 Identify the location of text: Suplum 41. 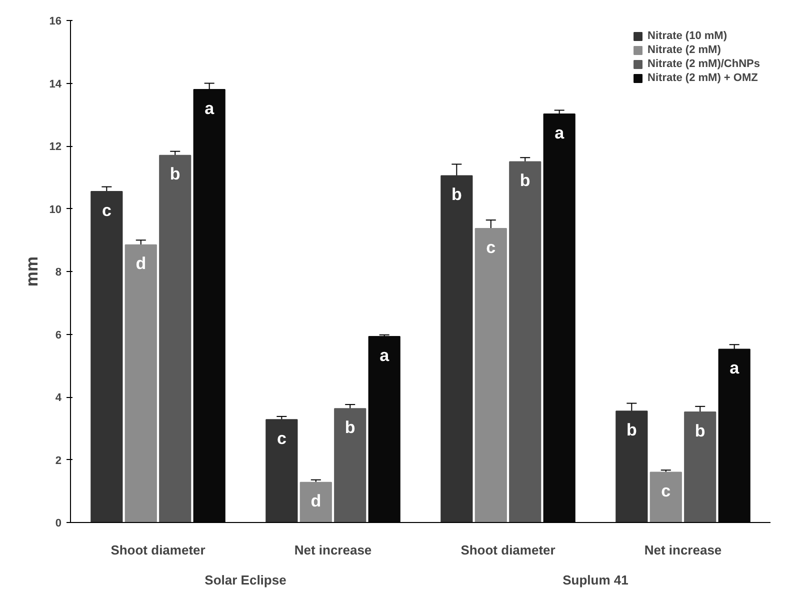
(595, 580).